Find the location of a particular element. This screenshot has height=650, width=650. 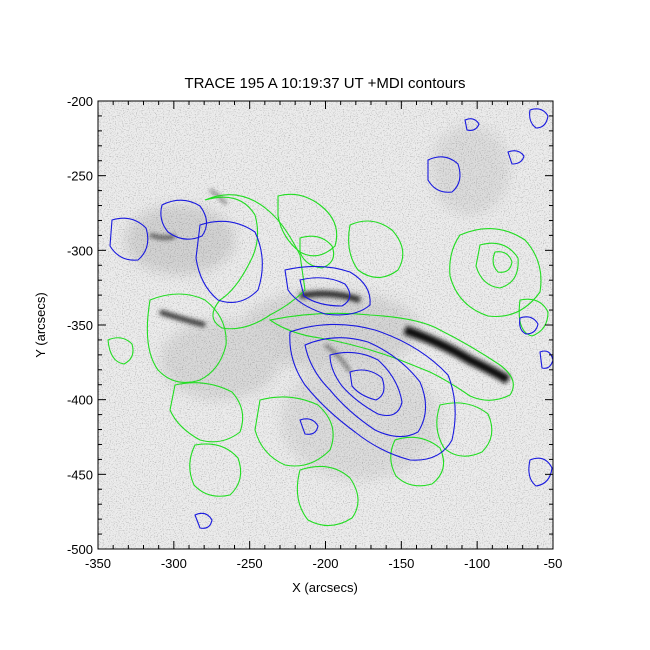

x-tick-label: -200 is located at coordinates (325, 563).